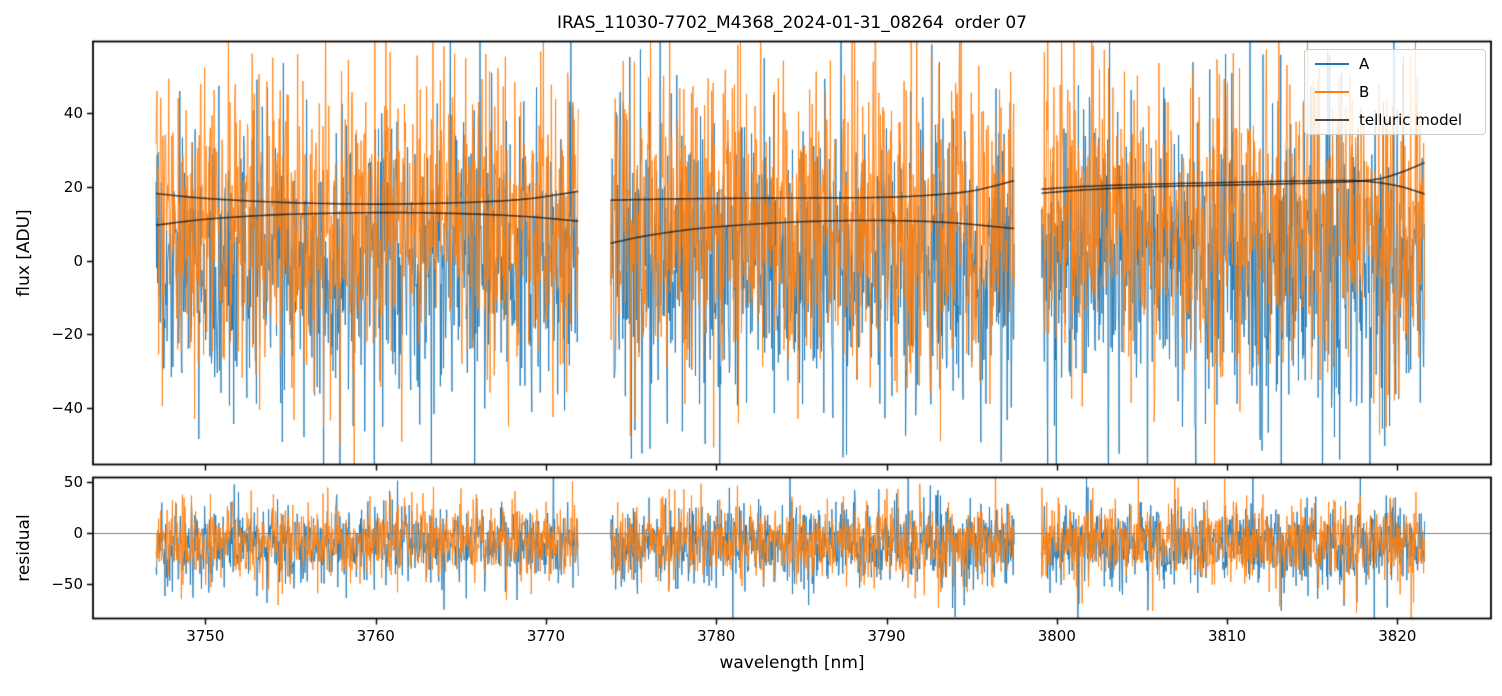 Image resolution: width=1502 pixels, height=696 pixels. Describe the element at coordinates (24, 253) in the screenshot. I see `flux-axis-label: flux [ADU]` at that location.